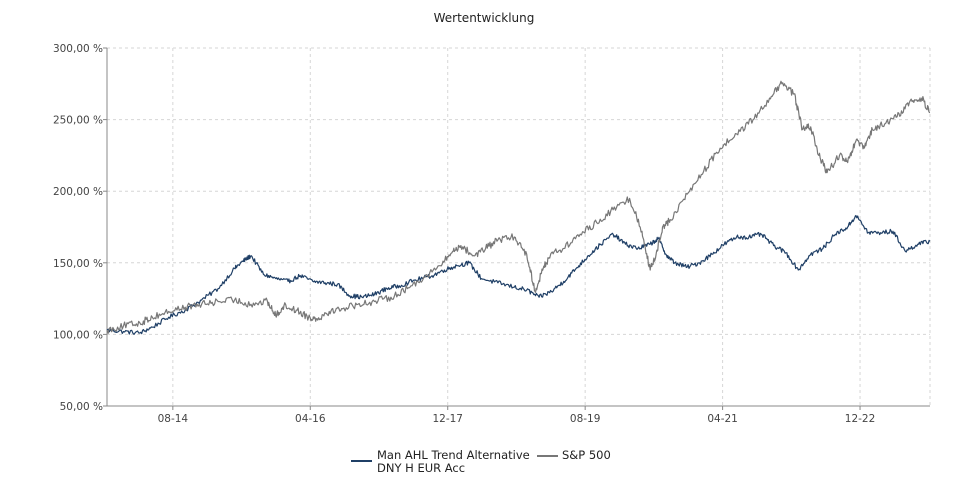 The image size is (973, 482). Describe the element at coordinates (173, 419) in the screenshot. I see `x-tick-label: 08-14` at that location.